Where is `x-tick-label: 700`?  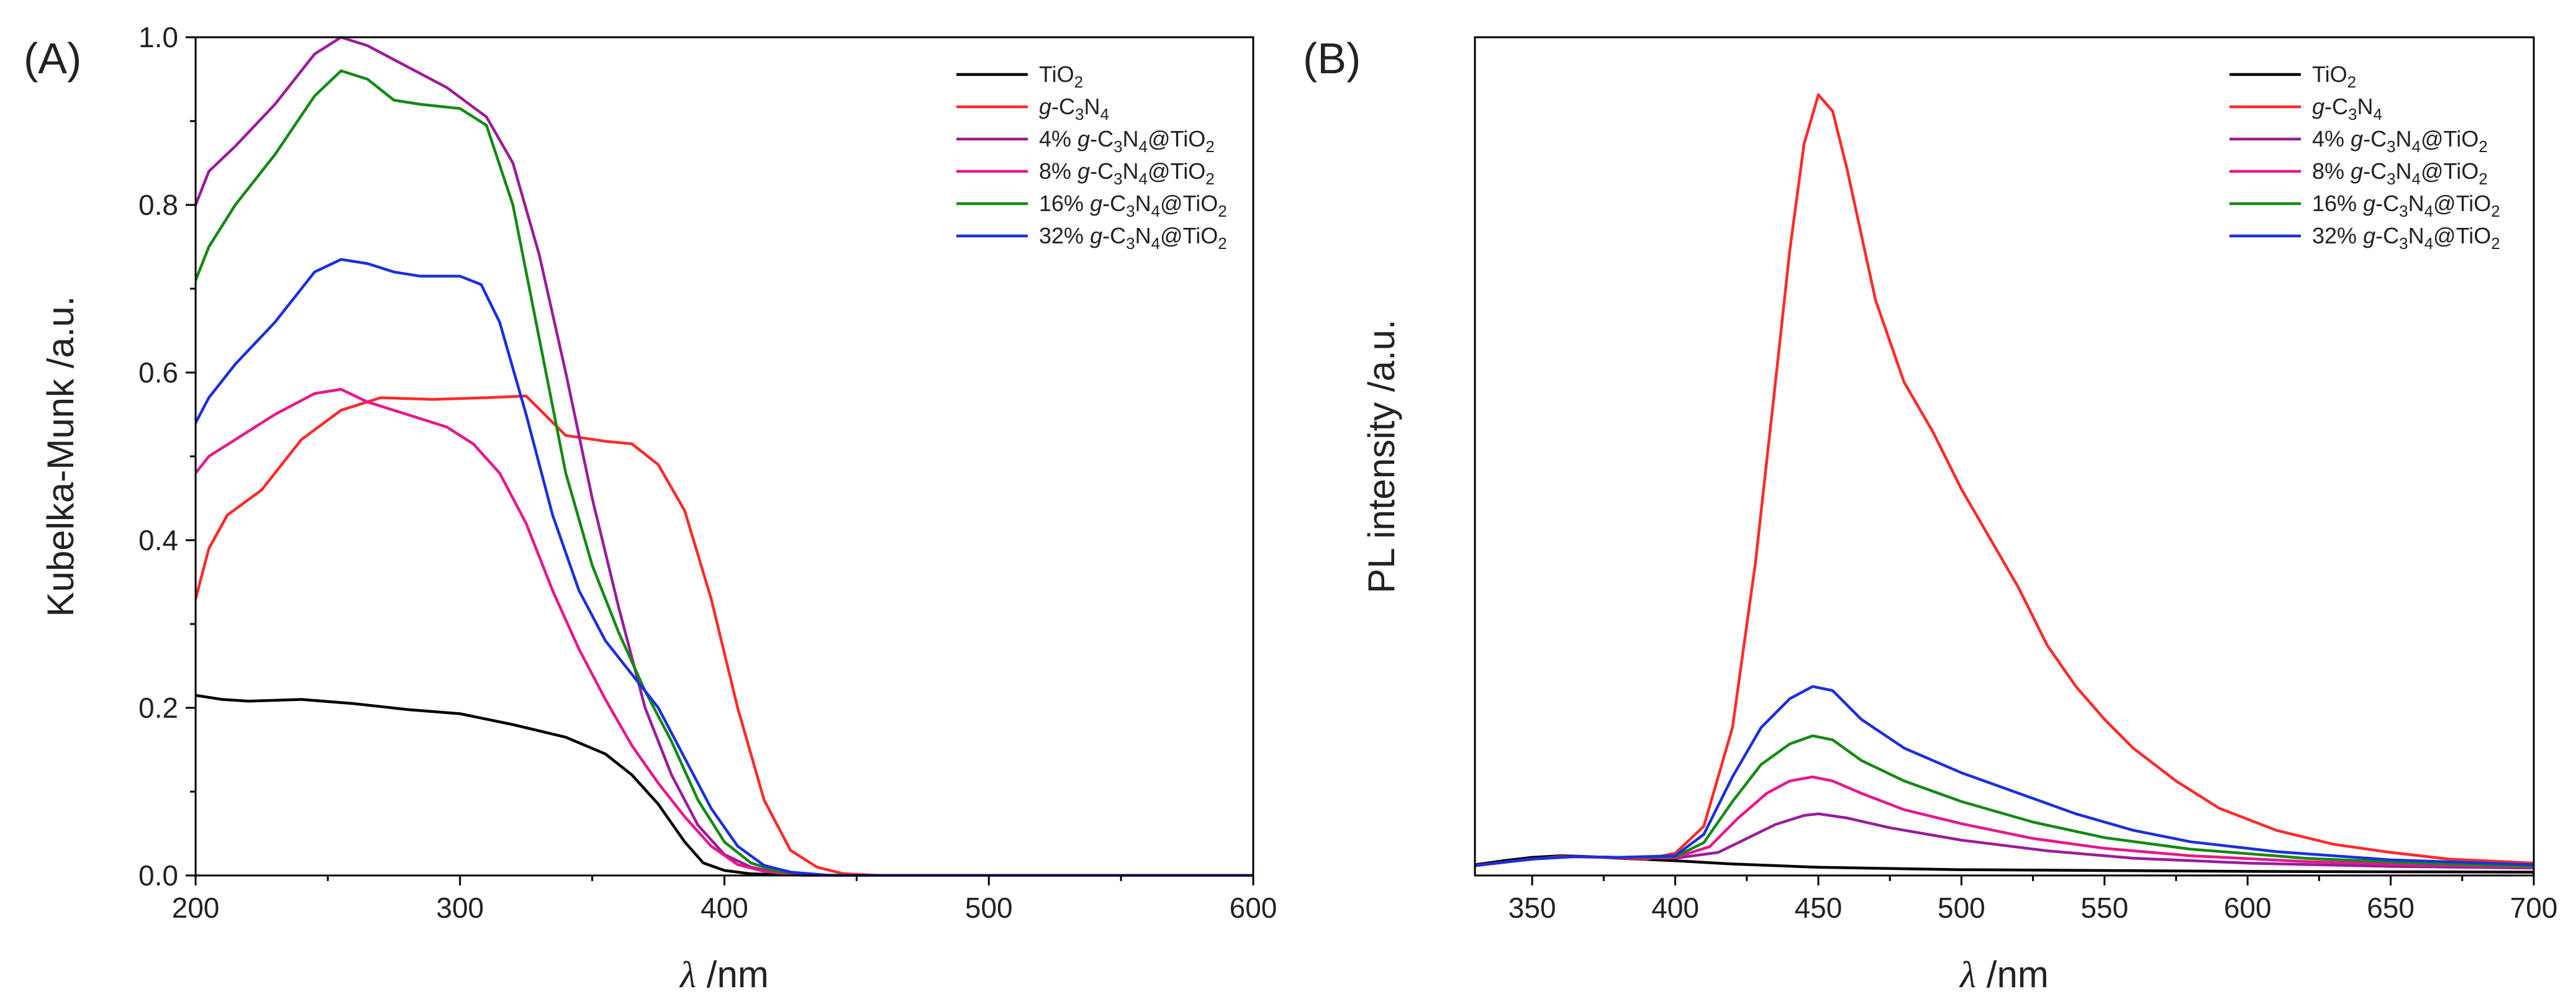
x-tick-label: 700 is located at coordinates (2534, 908).